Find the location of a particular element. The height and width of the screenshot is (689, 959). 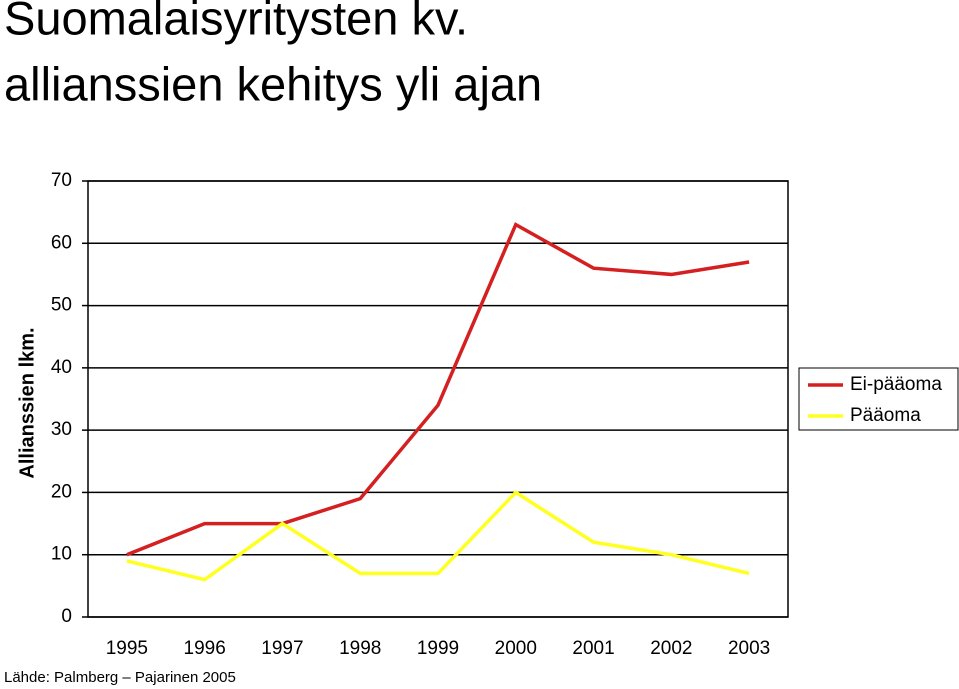

y-tick-label: 60 is located at coordinates (61, 242).